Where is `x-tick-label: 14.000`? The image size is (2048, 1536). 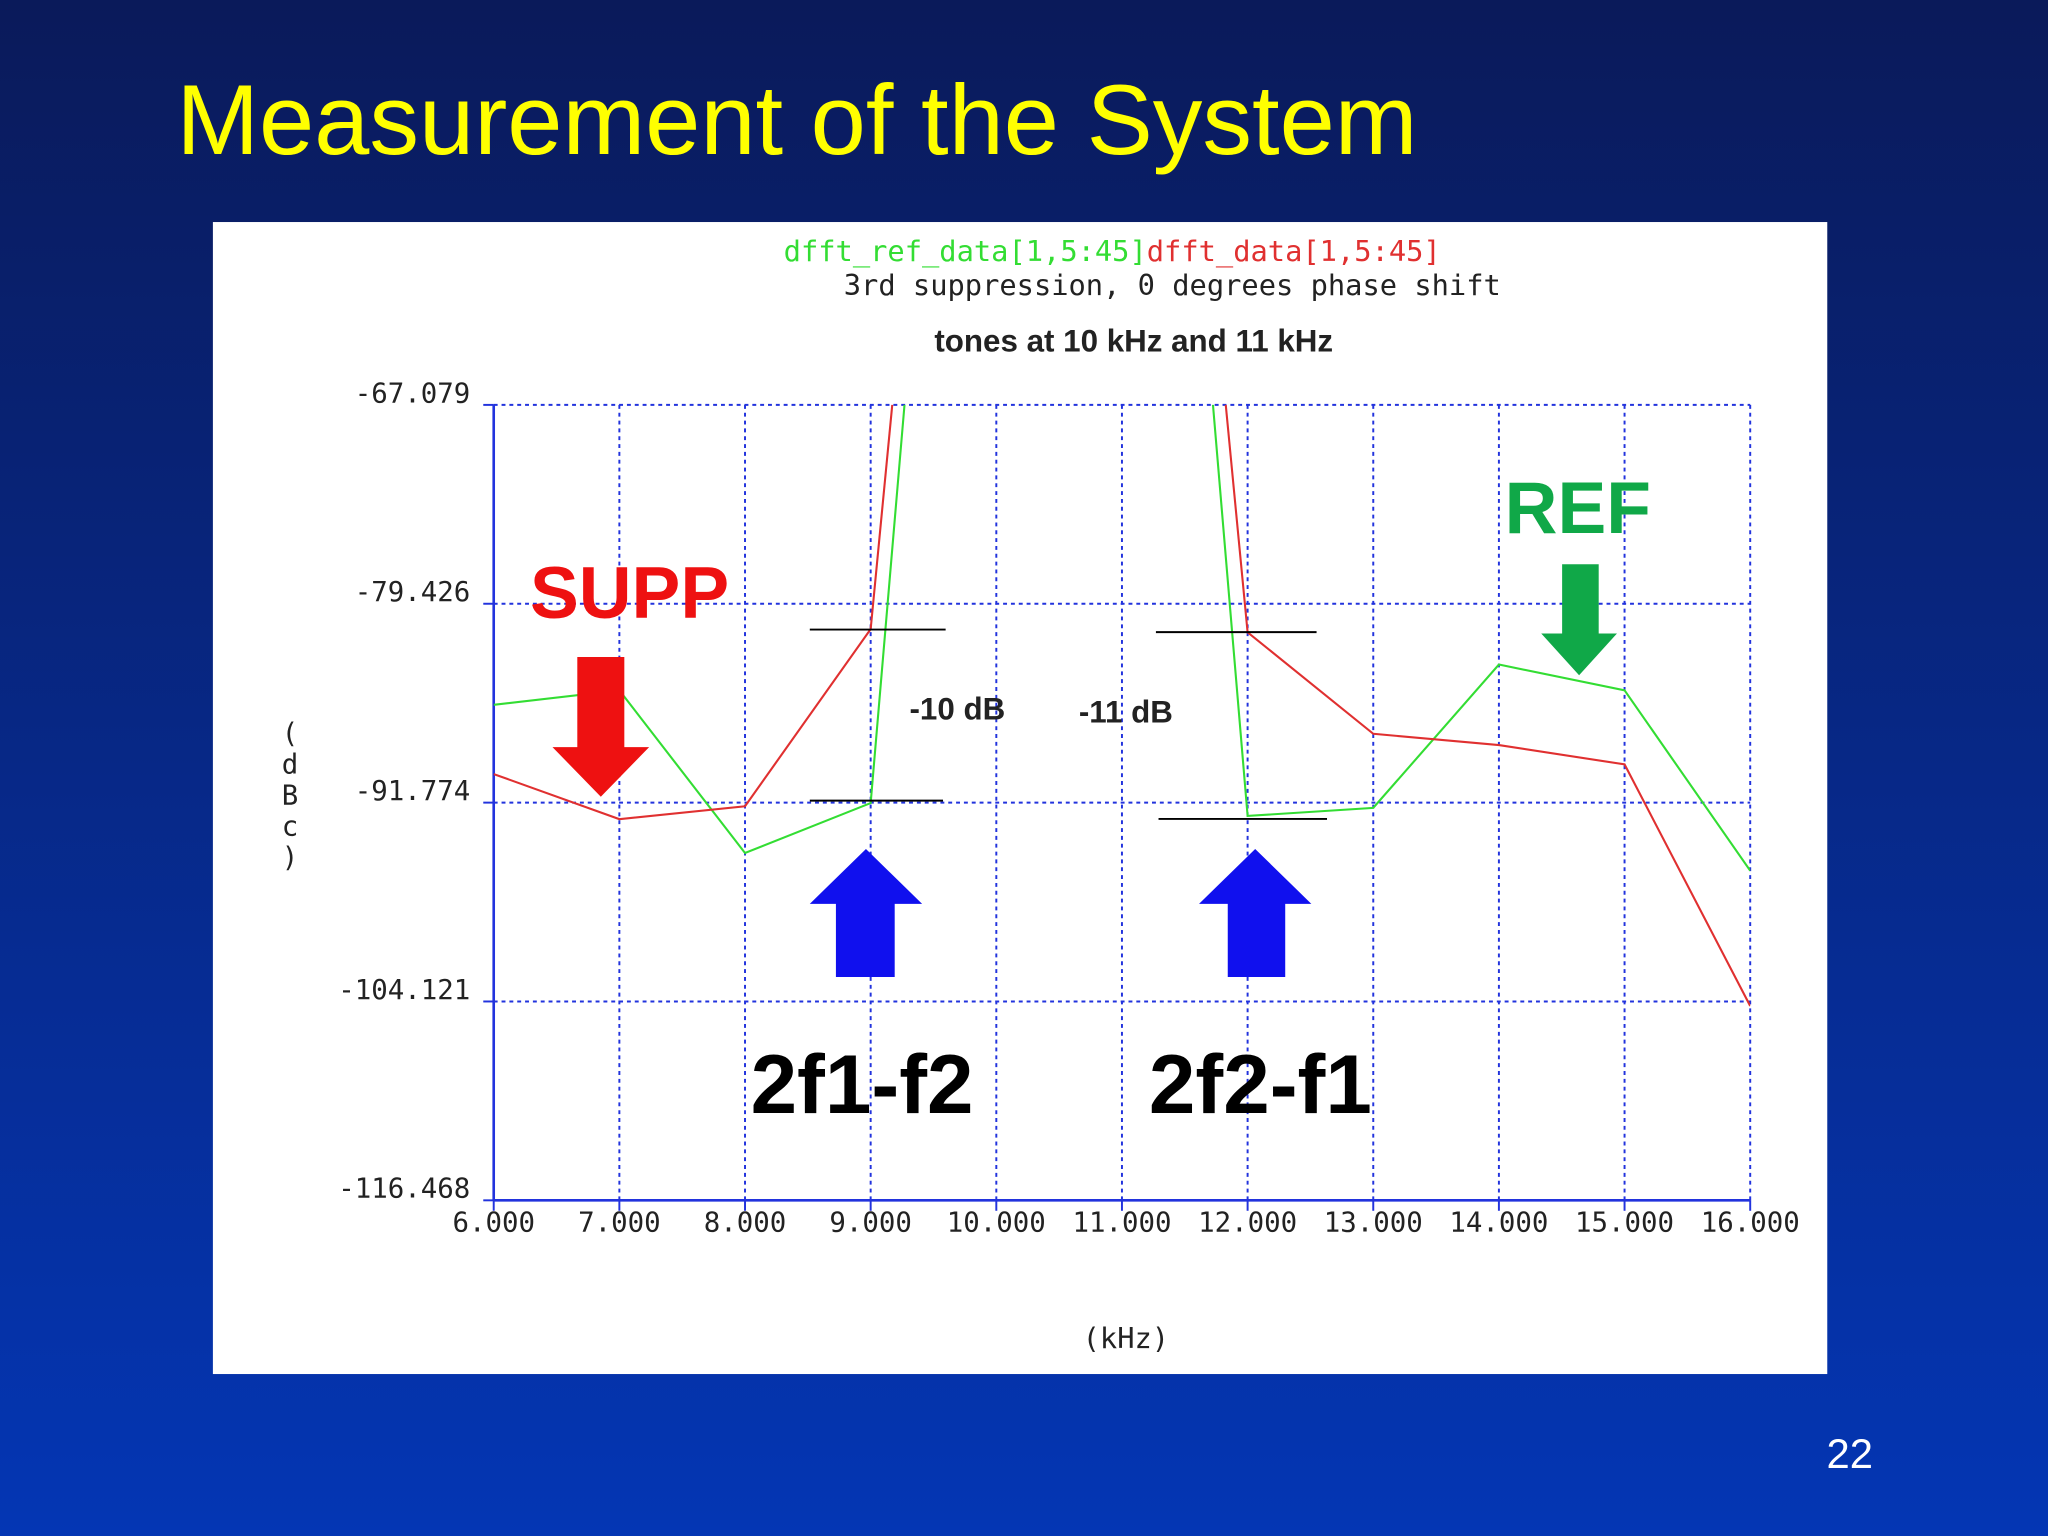 x-tick-label: 14.000 is located at coordinates (1498, 1223).